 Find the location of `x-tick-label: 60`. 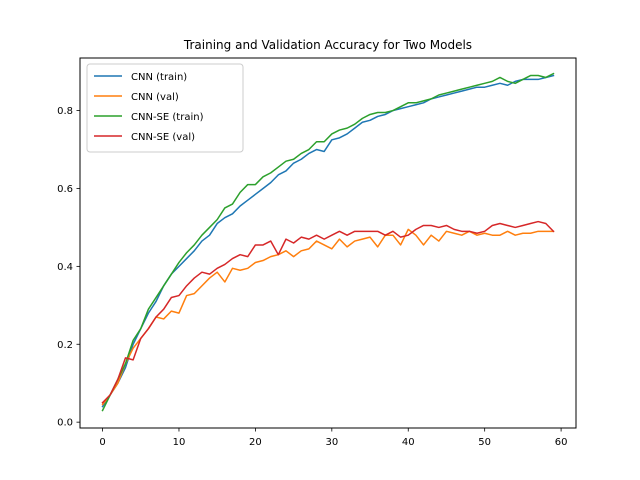

x-tick-label: 60 is located at coordinates (561, 442).